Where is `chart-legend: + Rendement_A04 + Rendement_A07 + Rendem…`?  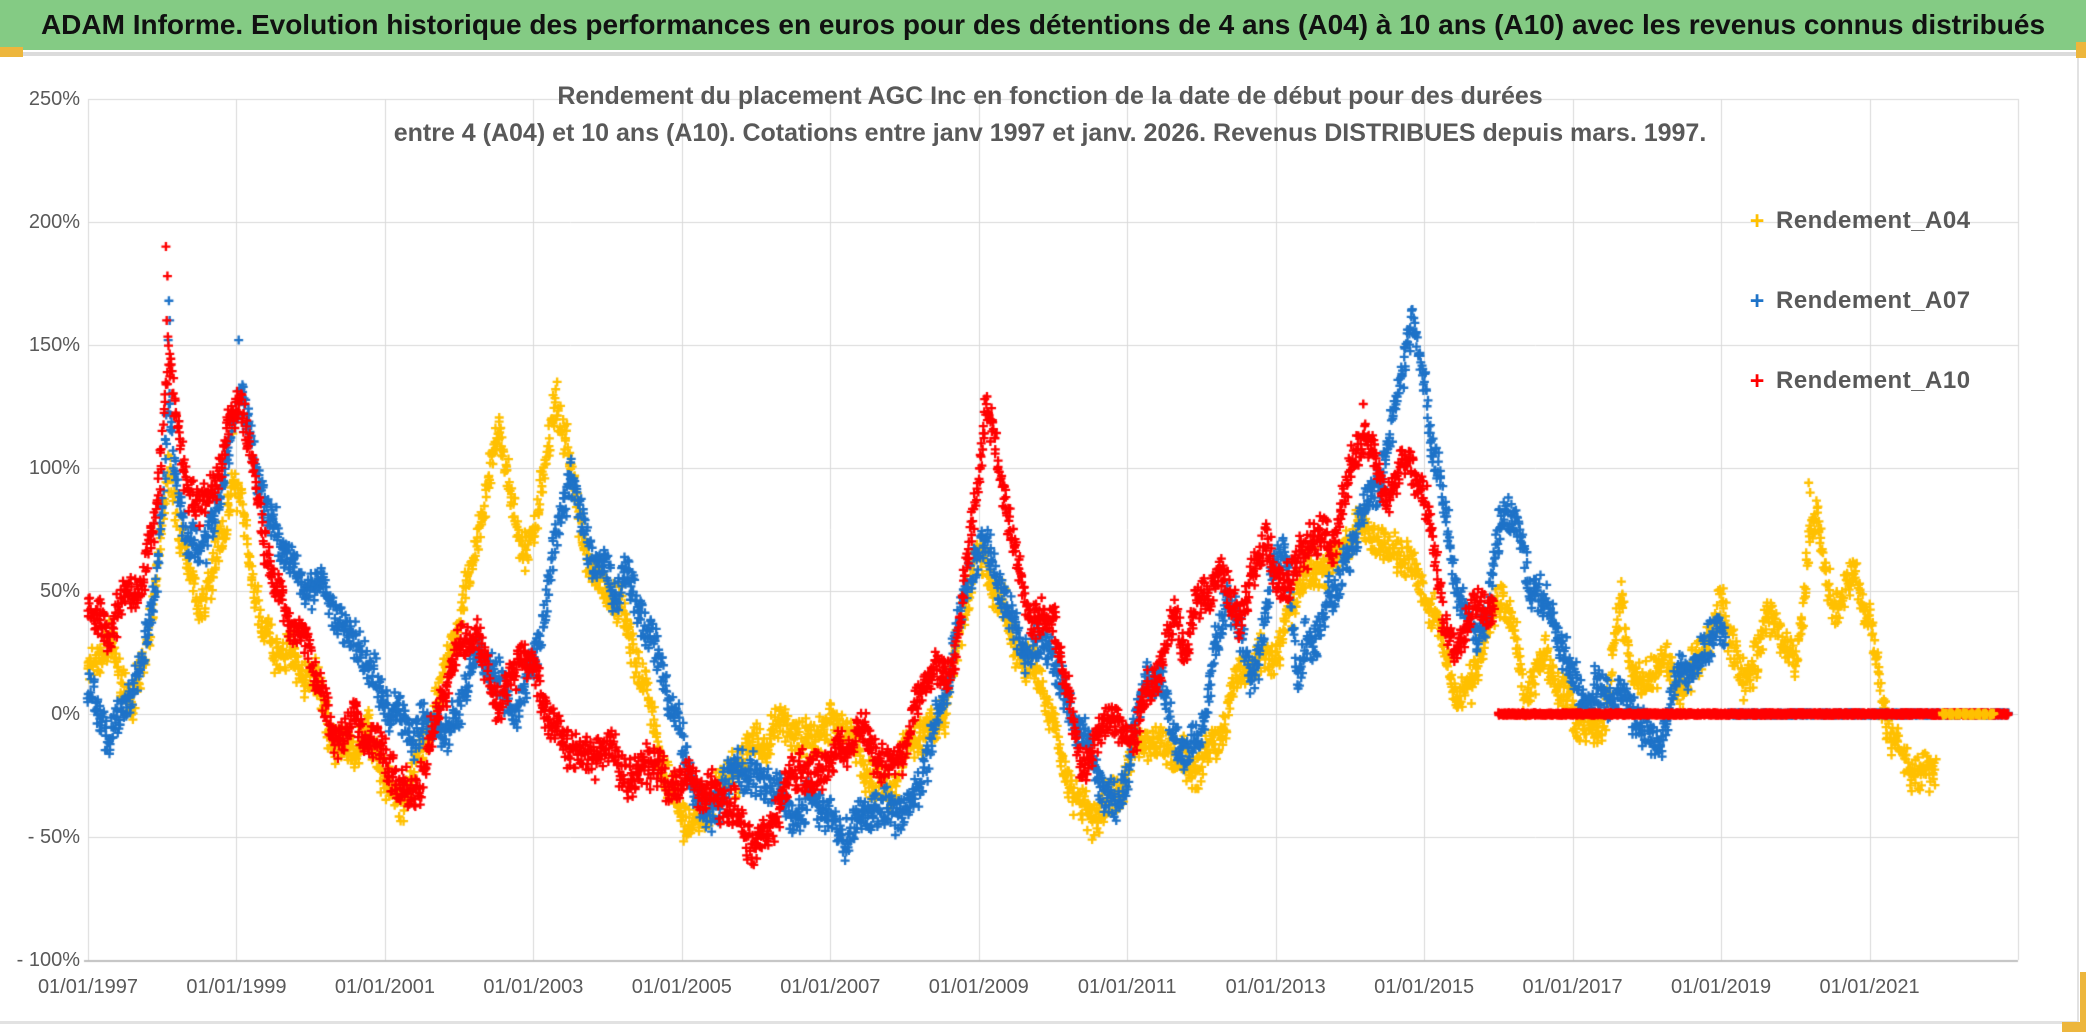
chart-legend: + Rendement_A04 + Rendement_A07 + Rendem… is located at coordinates (1856, 324).